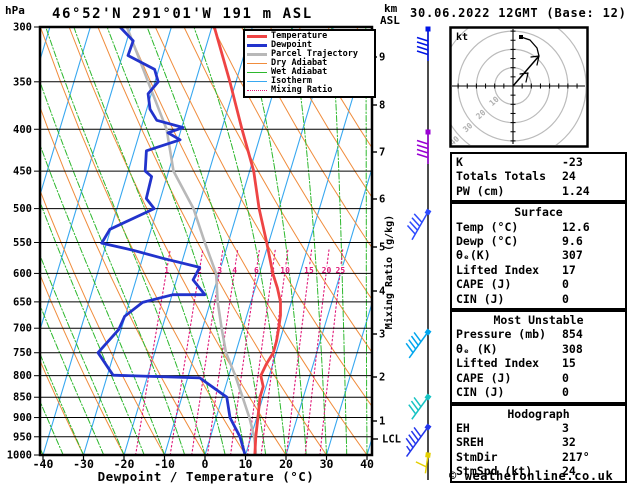 Image resolution: width=629 pixels, height=486 pixels. What do you see at coordinates (302, 90) in the screenshot?
I see `legend-item-label: Mixing Ratio` at bounding box center [302, 90].